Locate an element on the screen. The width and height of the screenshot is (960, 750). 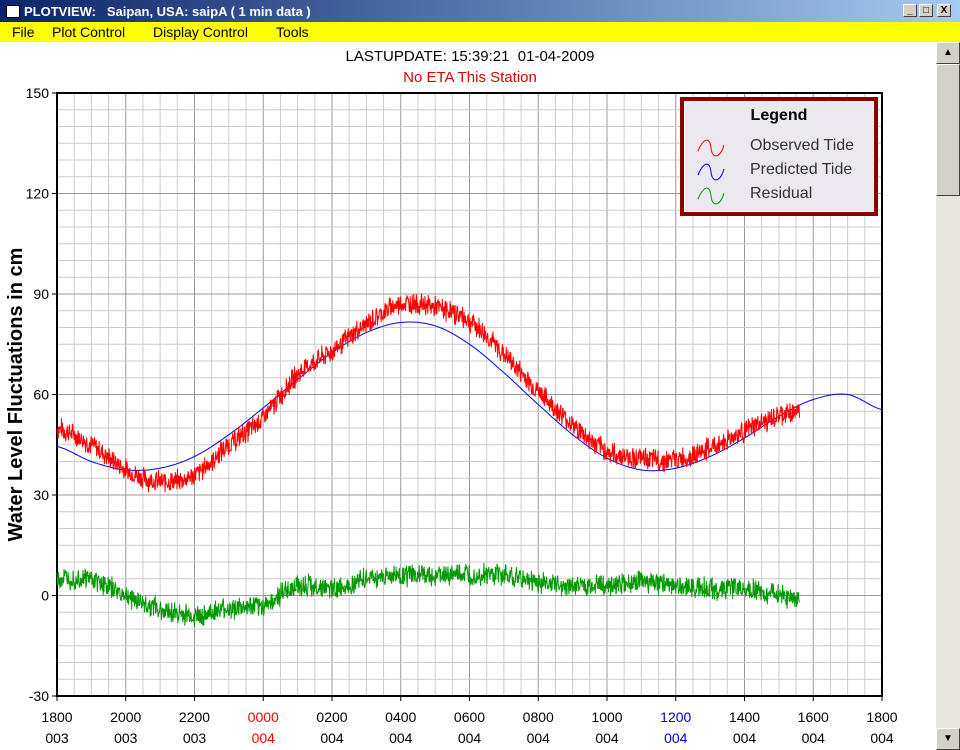
x-tick-time-label: 0600 is located at coordinates (469, 717).